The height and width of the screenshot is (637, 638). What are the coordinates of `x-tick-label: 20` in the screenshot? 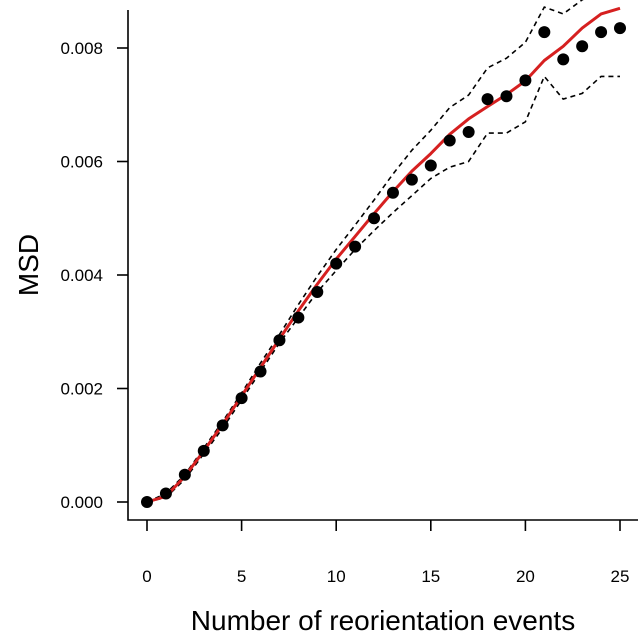 It's located at (525, 576).